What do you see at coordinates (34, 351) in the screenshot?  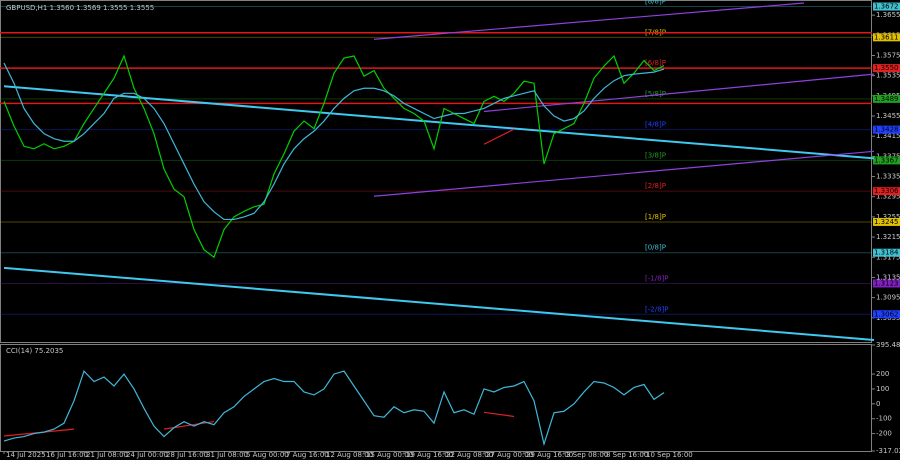 I see `cci-title: CCI(14) 75.2035` at bounding box center [34, 351].